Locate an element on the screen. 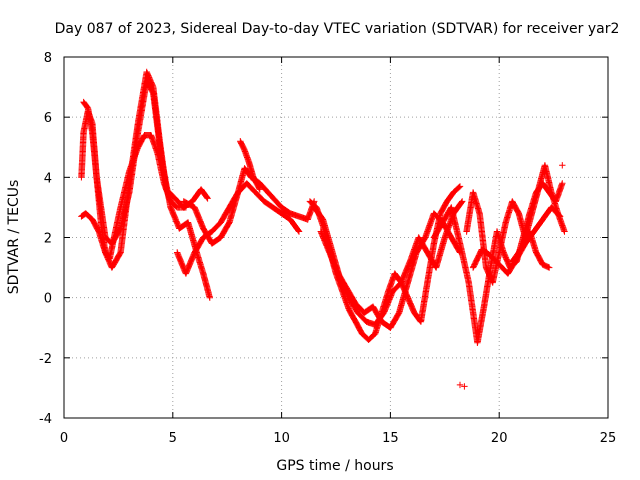  y-tick-label: 8 is located at coordinates (48, 58).